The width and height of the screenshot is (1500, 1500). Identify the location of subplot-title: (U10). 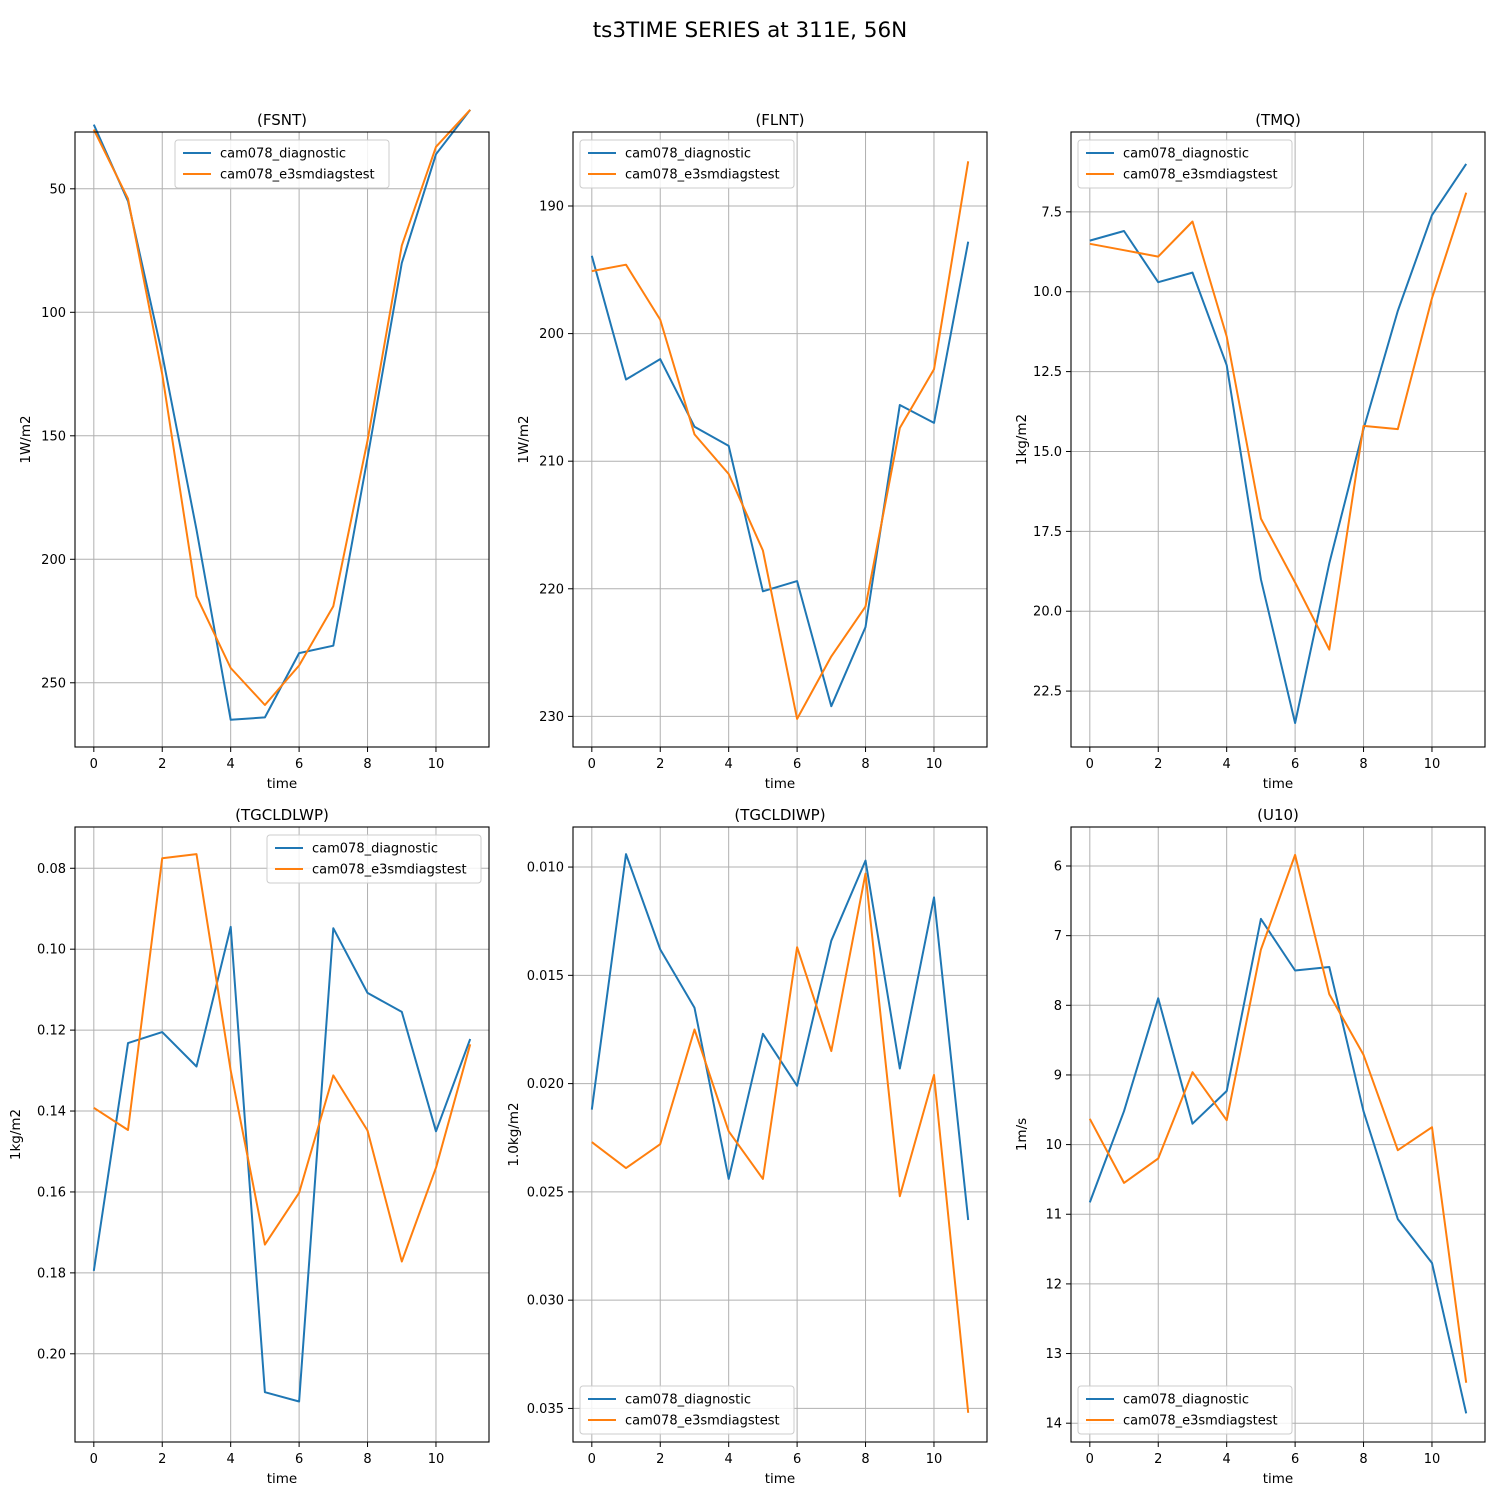
(1278, 815).